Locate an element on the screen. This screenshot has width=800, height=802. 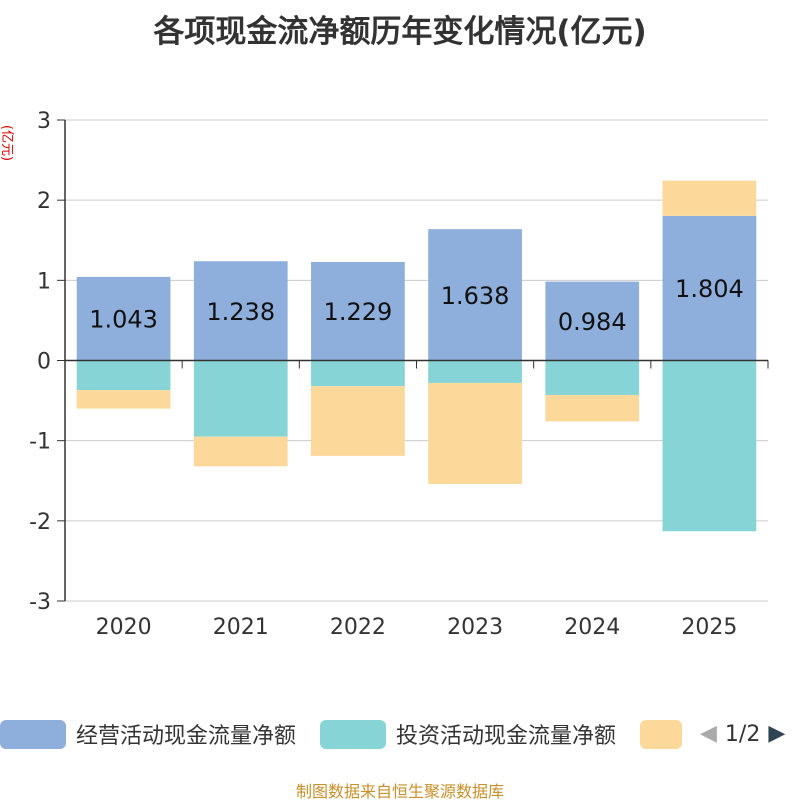
data-label: 1.043 is located at coordinates (123, 320).